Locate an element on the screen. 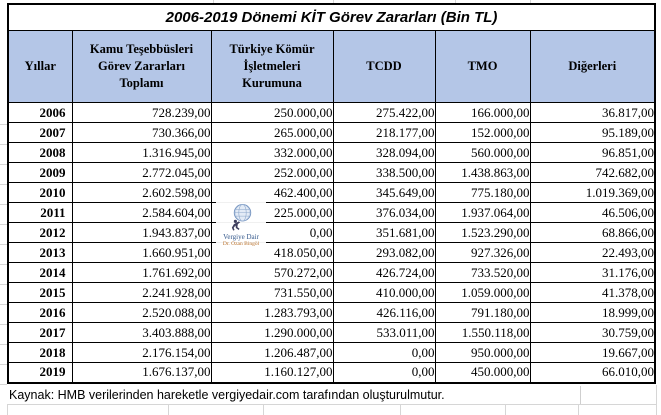  globe-atlas-icon is located at coordinates (241, 217).